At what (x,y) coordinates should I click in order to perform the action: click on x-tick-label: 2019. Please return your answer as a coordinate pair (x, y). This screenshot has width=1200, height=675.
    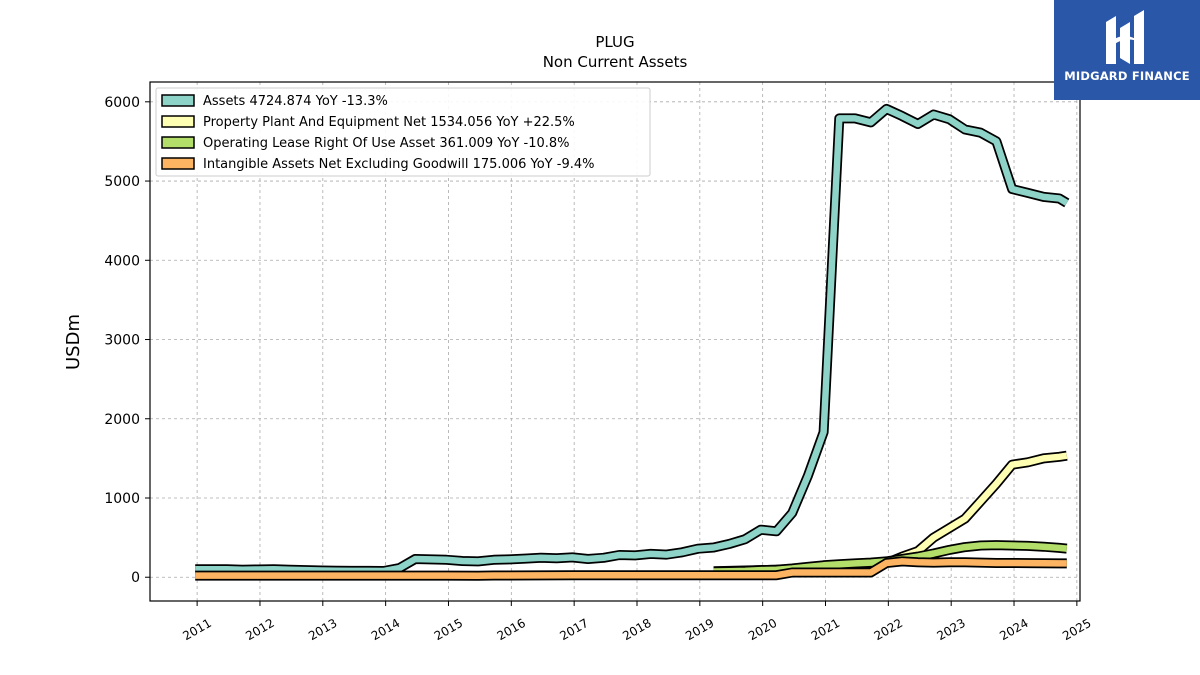
    Looking at the image, I should click on (699, 629).